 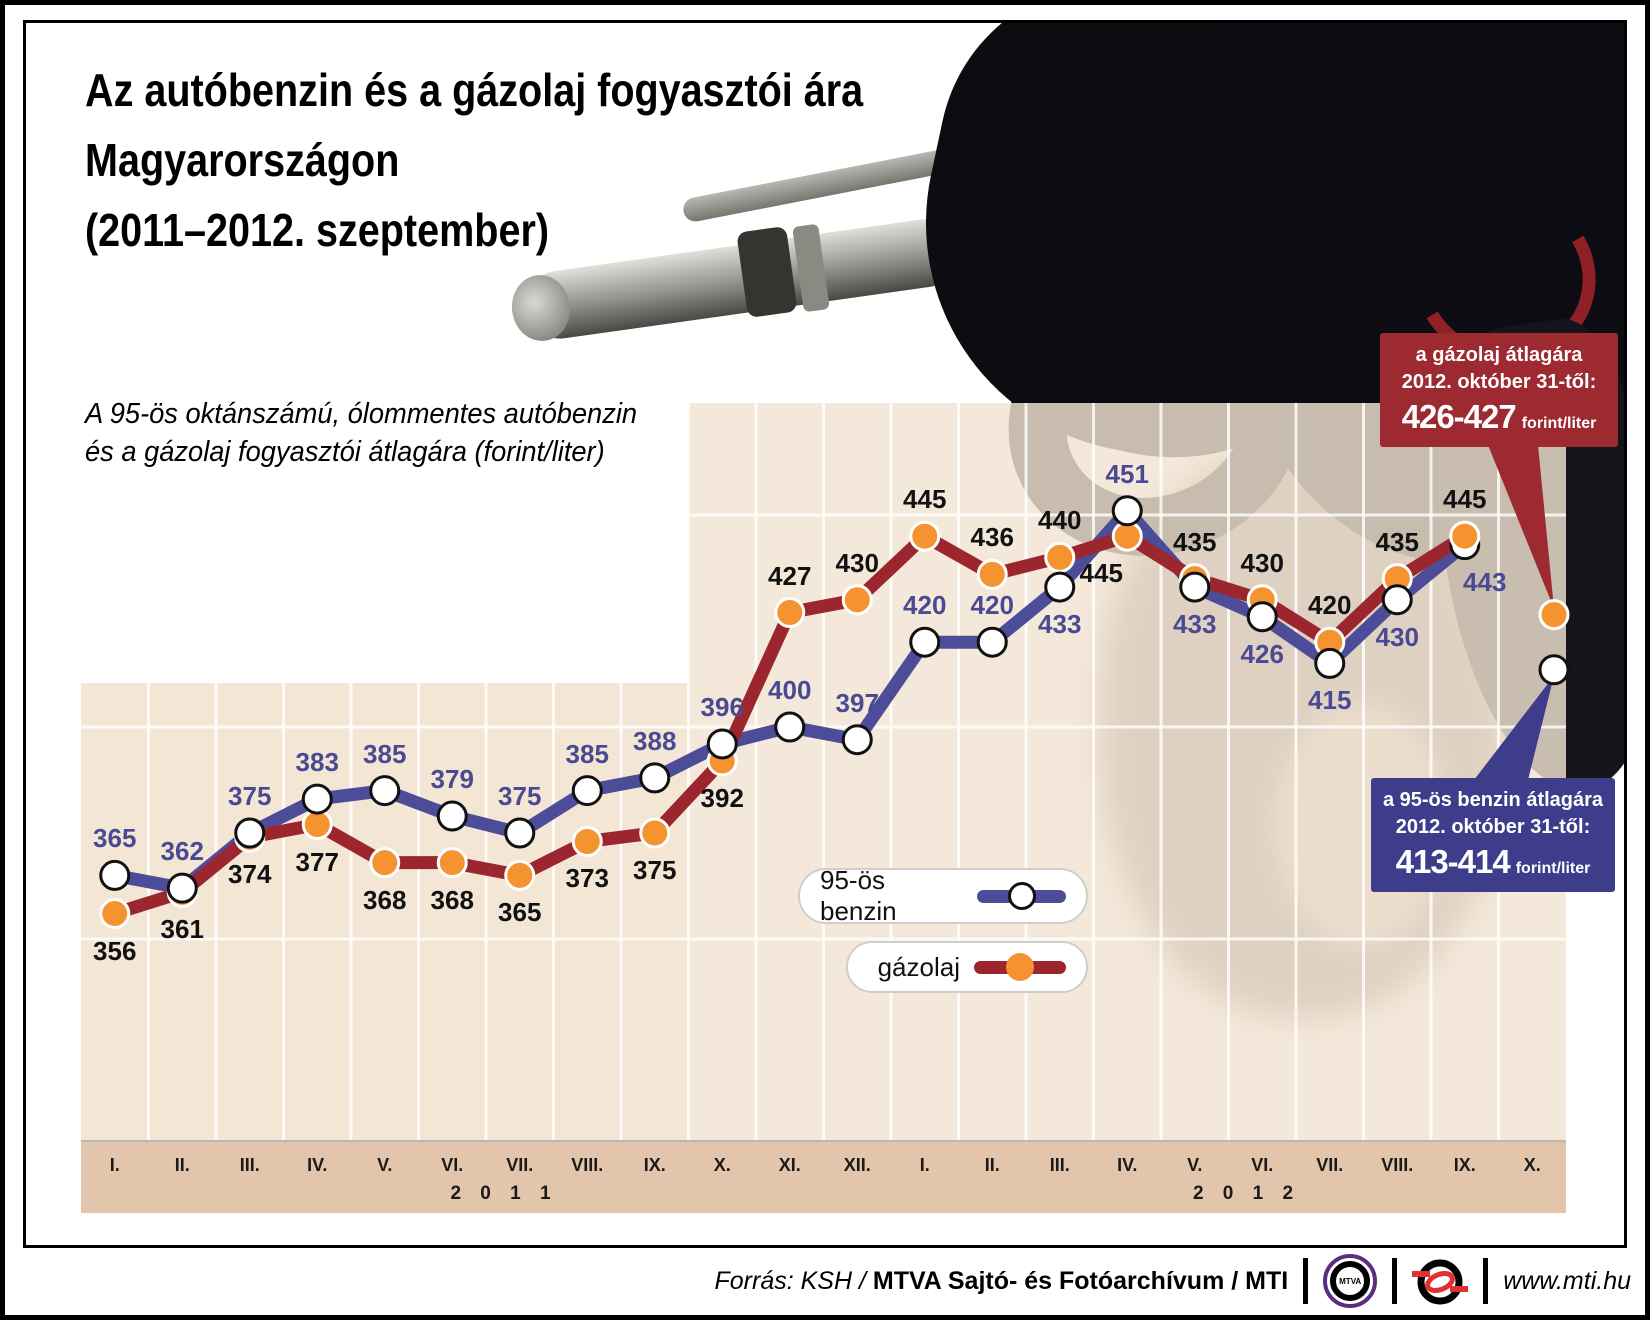 What do you see at coordinates (655, 740) in the screenshot?
I see `value-label-benzin: 388` at bounding box center [655, 740].